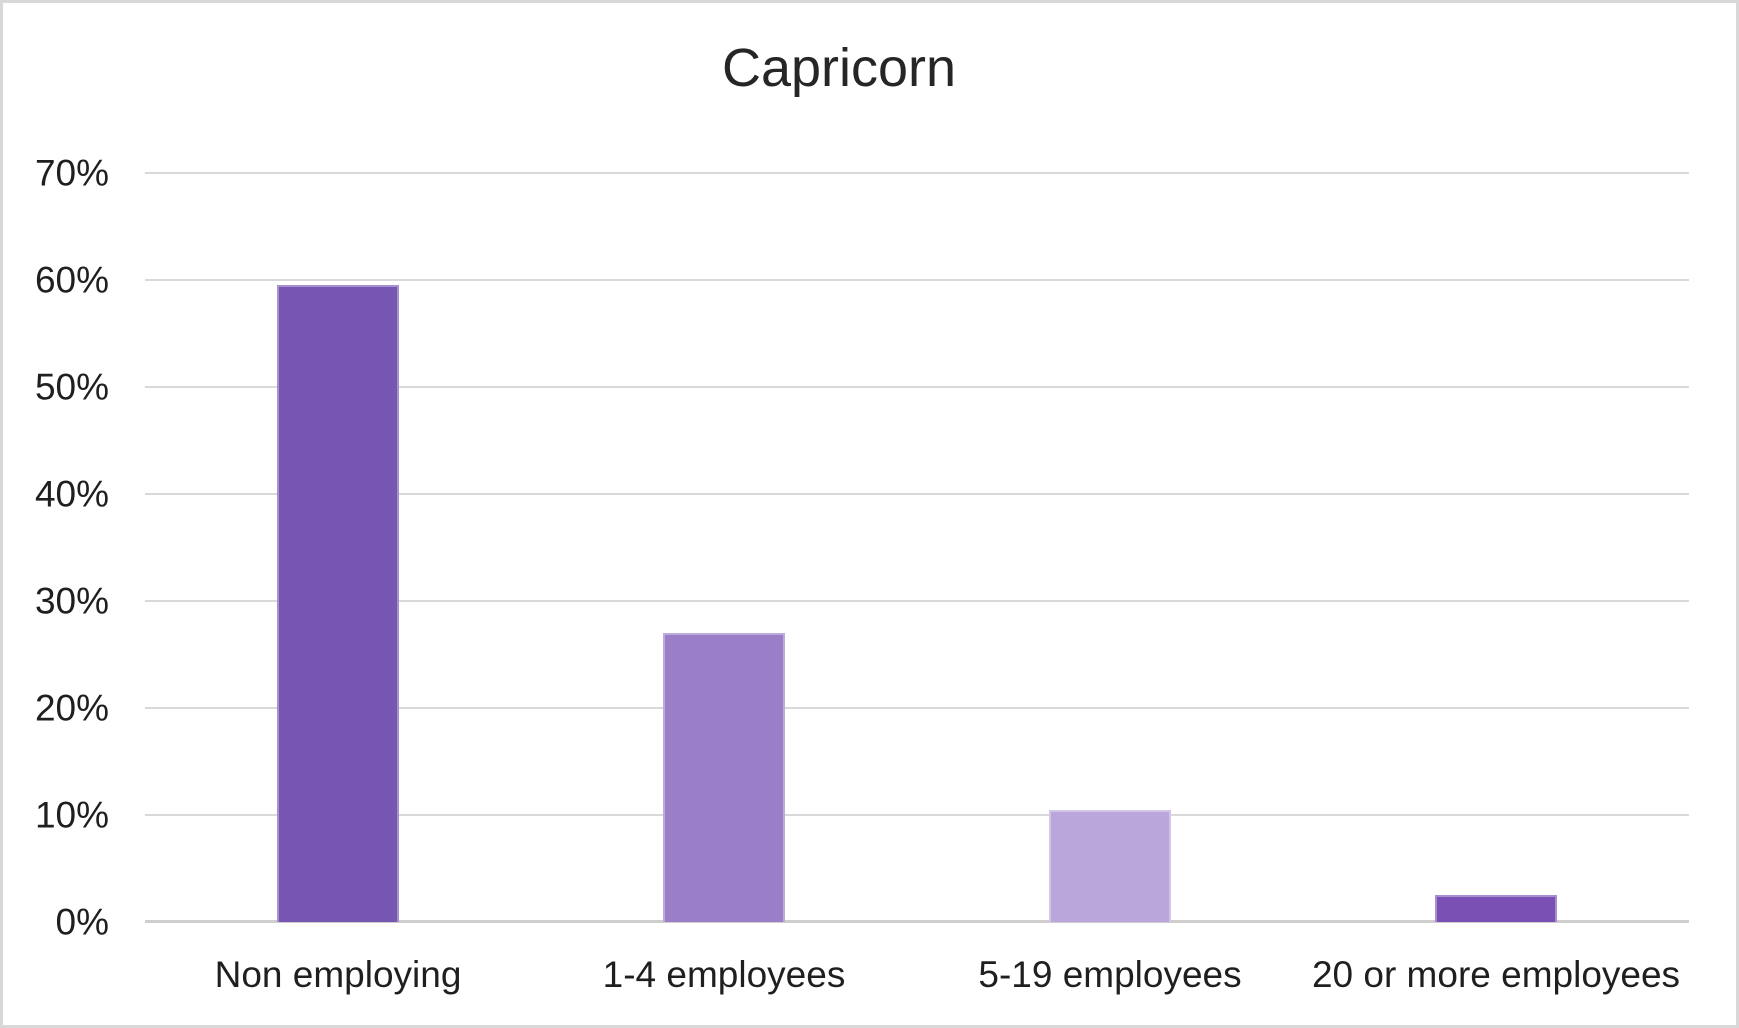  Describe the element at coordinates (71, 815) in the screenshot. I see `y-axis-tick-label: 10%` at that location.